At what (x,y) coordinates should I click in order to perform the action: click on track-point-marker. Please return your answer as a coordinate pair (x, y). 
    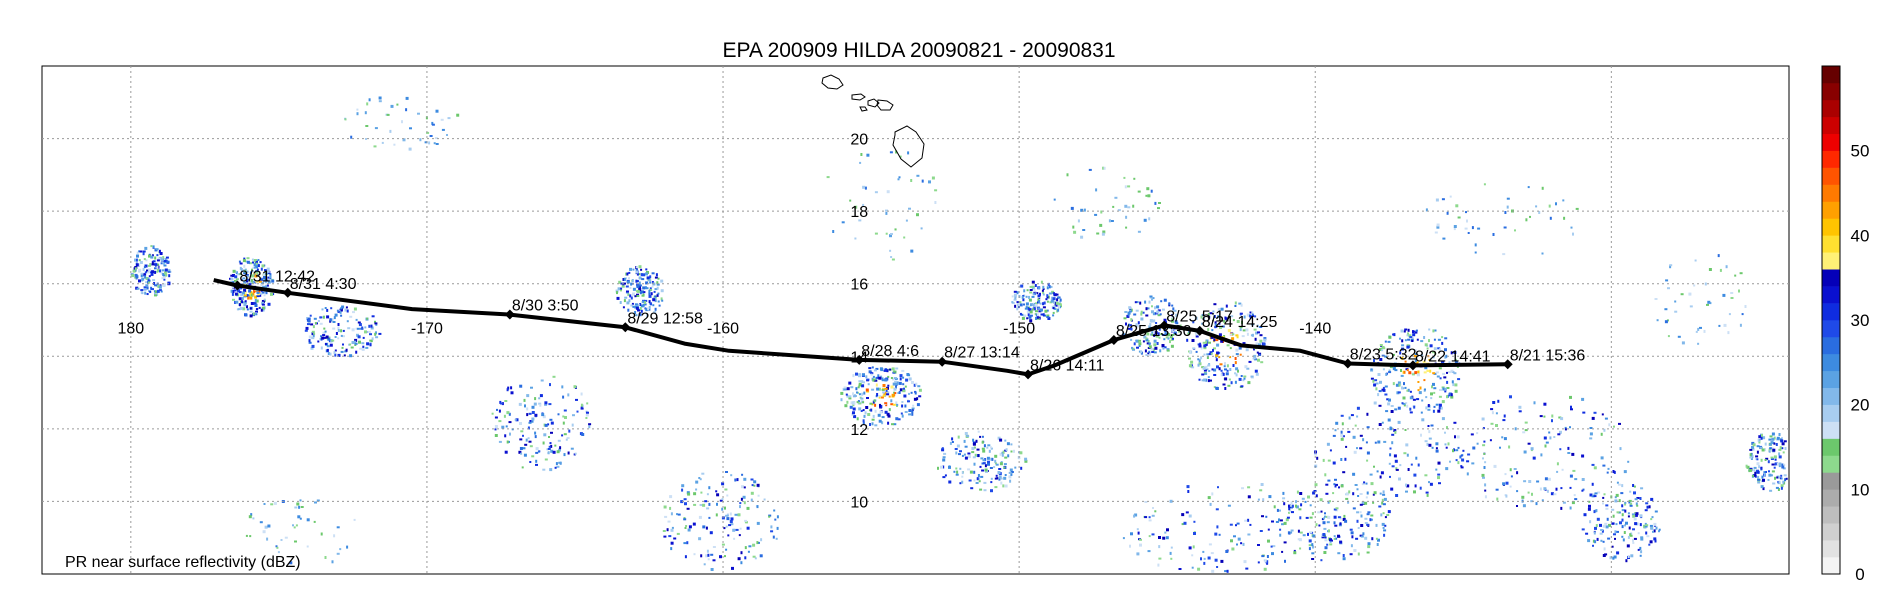
    Looking at the image, I should click on (859, 359).